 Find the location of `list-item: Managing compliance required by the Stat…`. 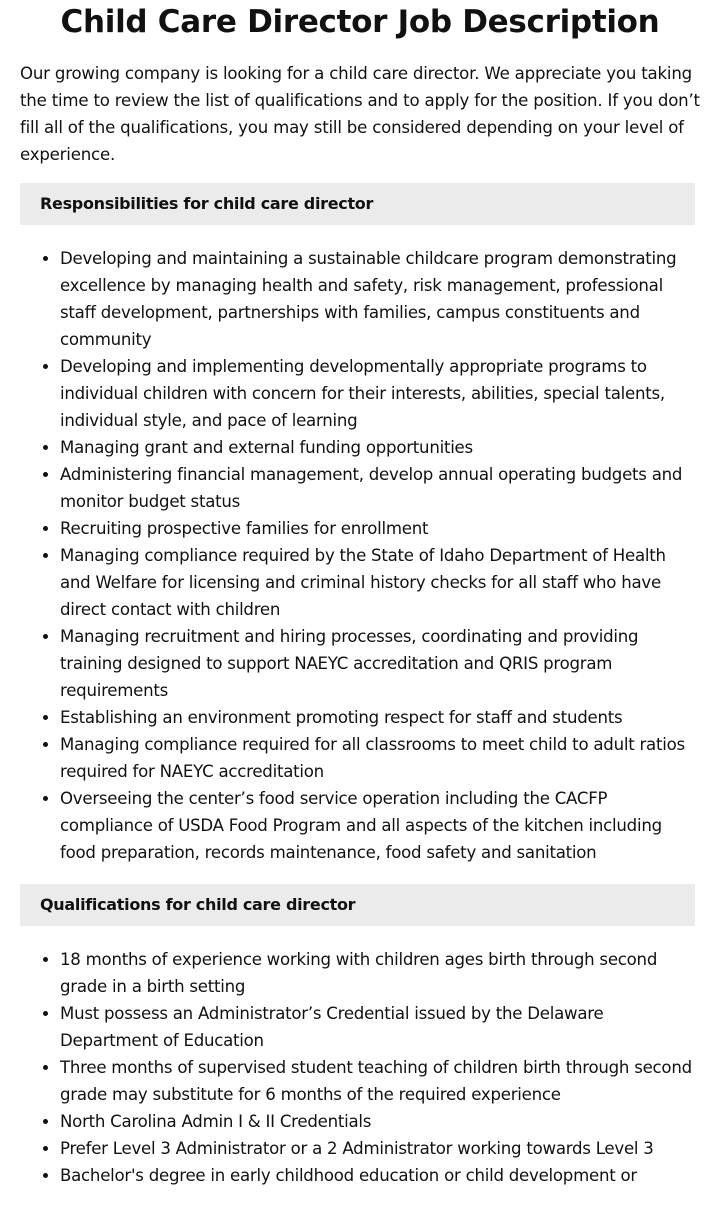

list-item: Managing compliance required by the Stat… is located at coordinates (380, 582).